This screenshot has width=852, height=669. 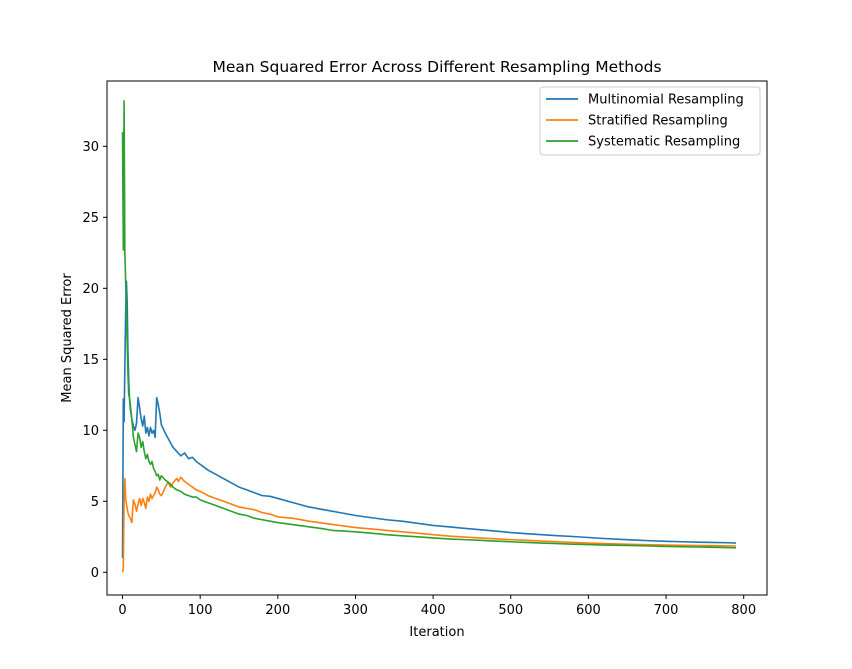 What do you see at coordinates (666, 100) in the screenshot?
I see `legend-label-0: Multinomial Resampling` at bounding box center [666, 100].